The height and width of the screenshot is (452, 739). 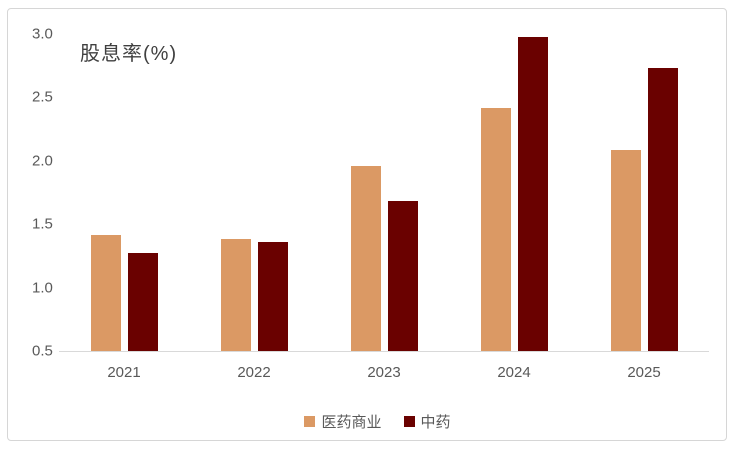 I want to click on x-tick-label-2025: 2025, so click(x=644, y=372).